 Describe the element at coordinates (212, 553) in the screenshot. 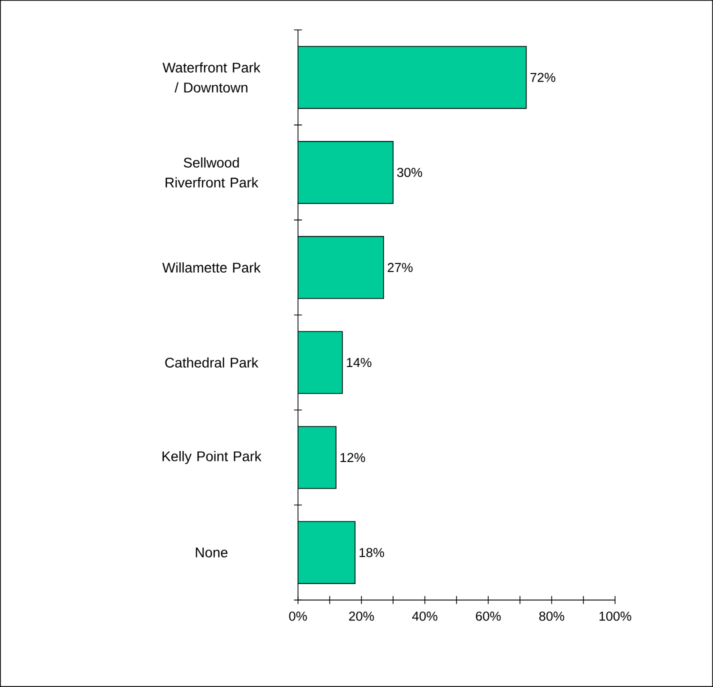

I see `y-tick-label: None` at that location.